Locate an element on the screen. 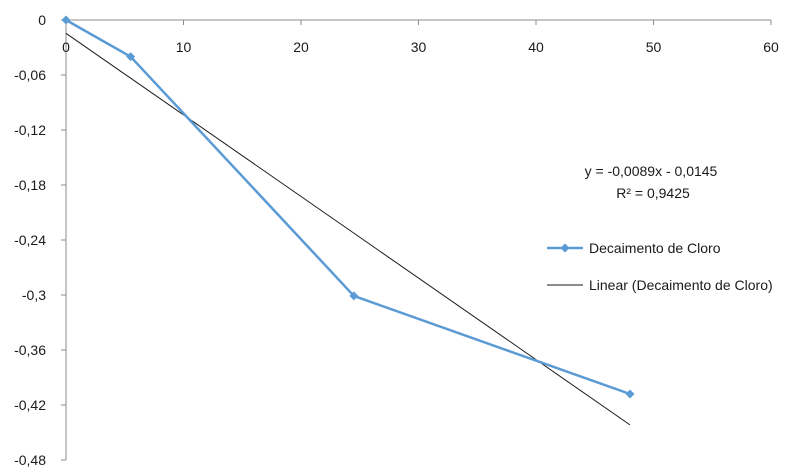 The image size is (811, 473). y-tick-label: -0,36 is located at coordinates (30, 350).